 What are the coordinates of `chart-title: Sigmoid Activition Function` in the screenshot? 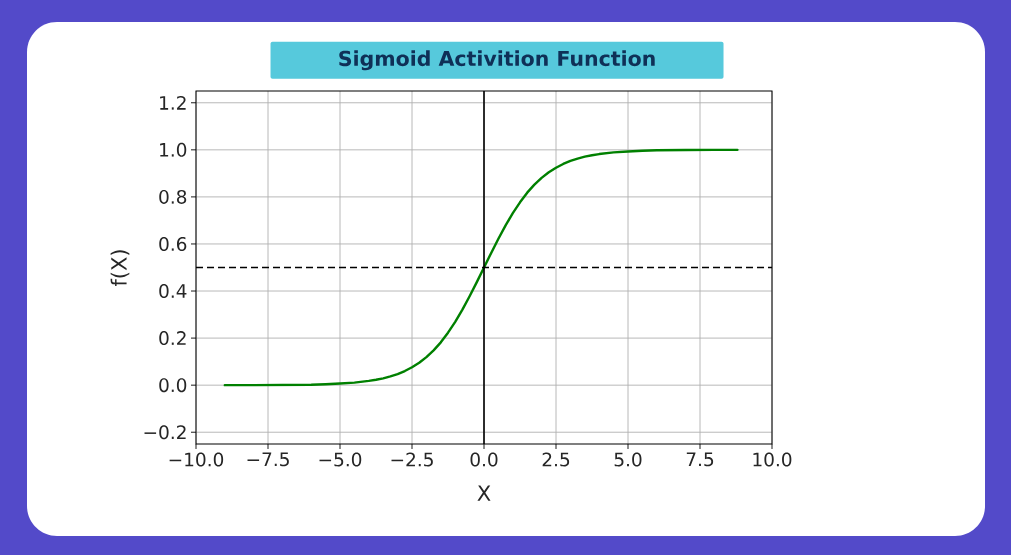 It's located at (497, 60).